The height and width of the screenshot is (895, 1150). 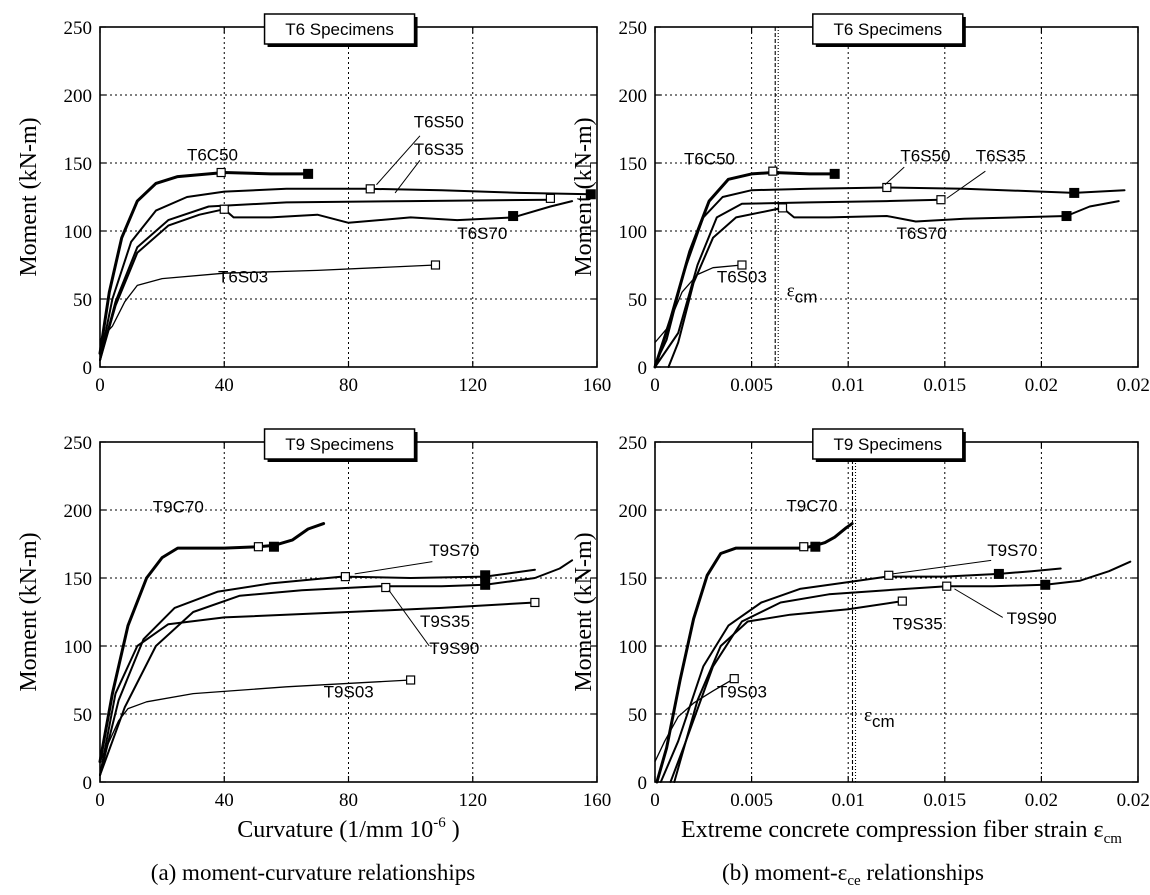 I want to click on x-axis-label: Curvature (1/mm 10-6 ), so click(x=348, y=829).